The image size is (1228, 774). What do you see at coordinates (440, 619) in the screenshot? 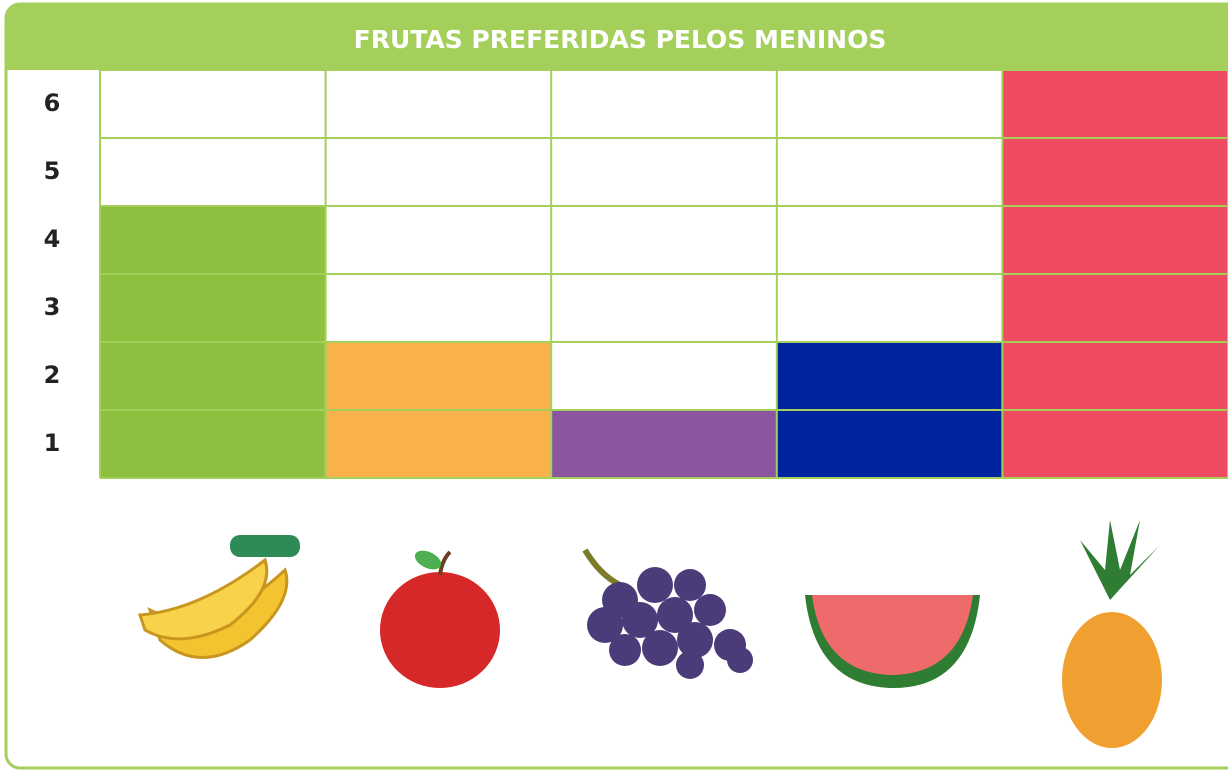
I see `apple-icon` at bounding box center [440, 619].